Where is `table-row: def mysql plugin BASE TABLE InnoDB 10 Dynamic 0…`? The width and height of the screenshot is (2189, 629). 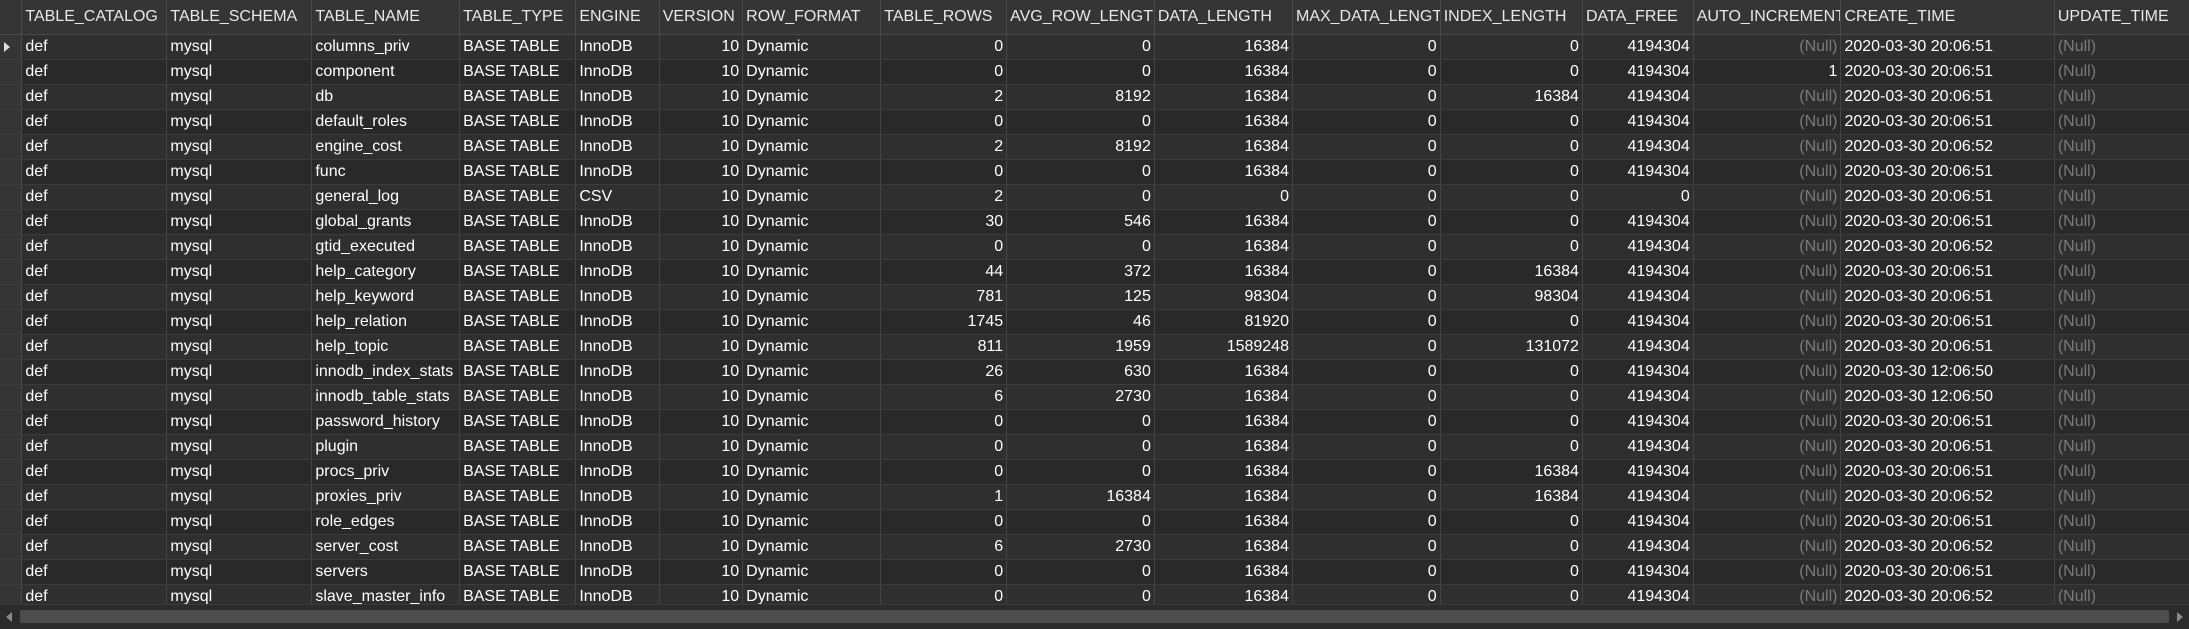 table-row: def mysql plugin BASE TABLE InnoDB 10 Dynamic 0… is located at coordinates (1094, 447).